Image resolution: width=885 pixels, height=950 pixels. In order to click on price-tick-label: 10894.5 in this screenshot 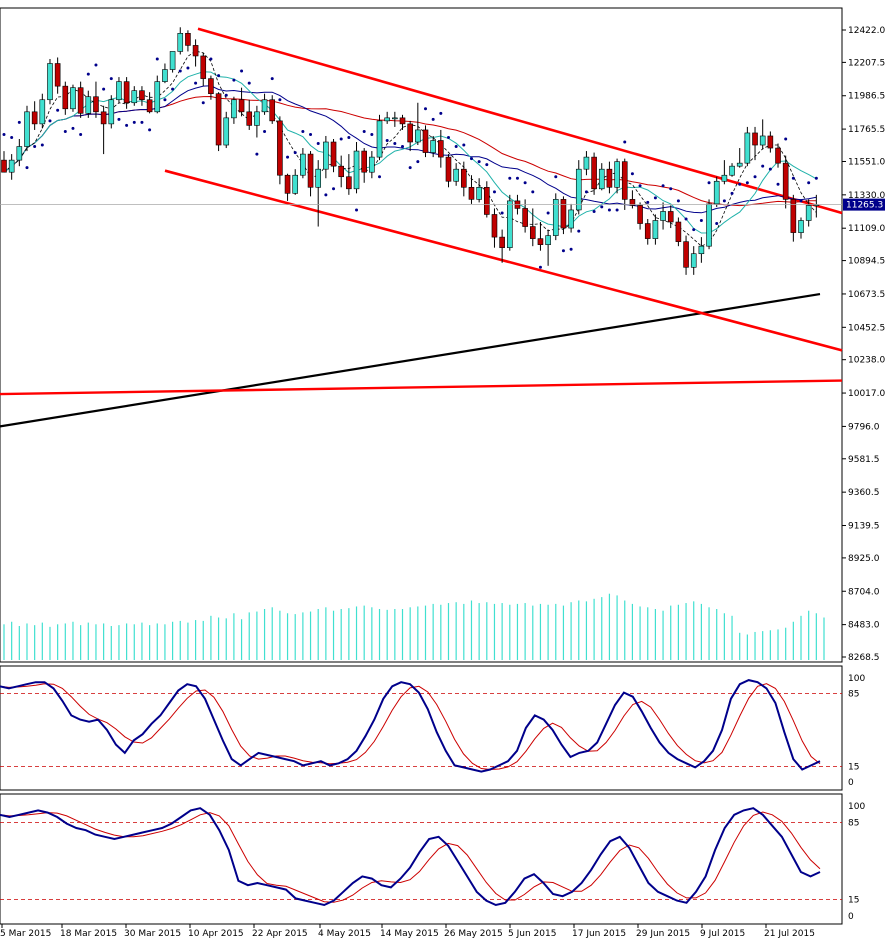, I will do `click(866, 262)`.